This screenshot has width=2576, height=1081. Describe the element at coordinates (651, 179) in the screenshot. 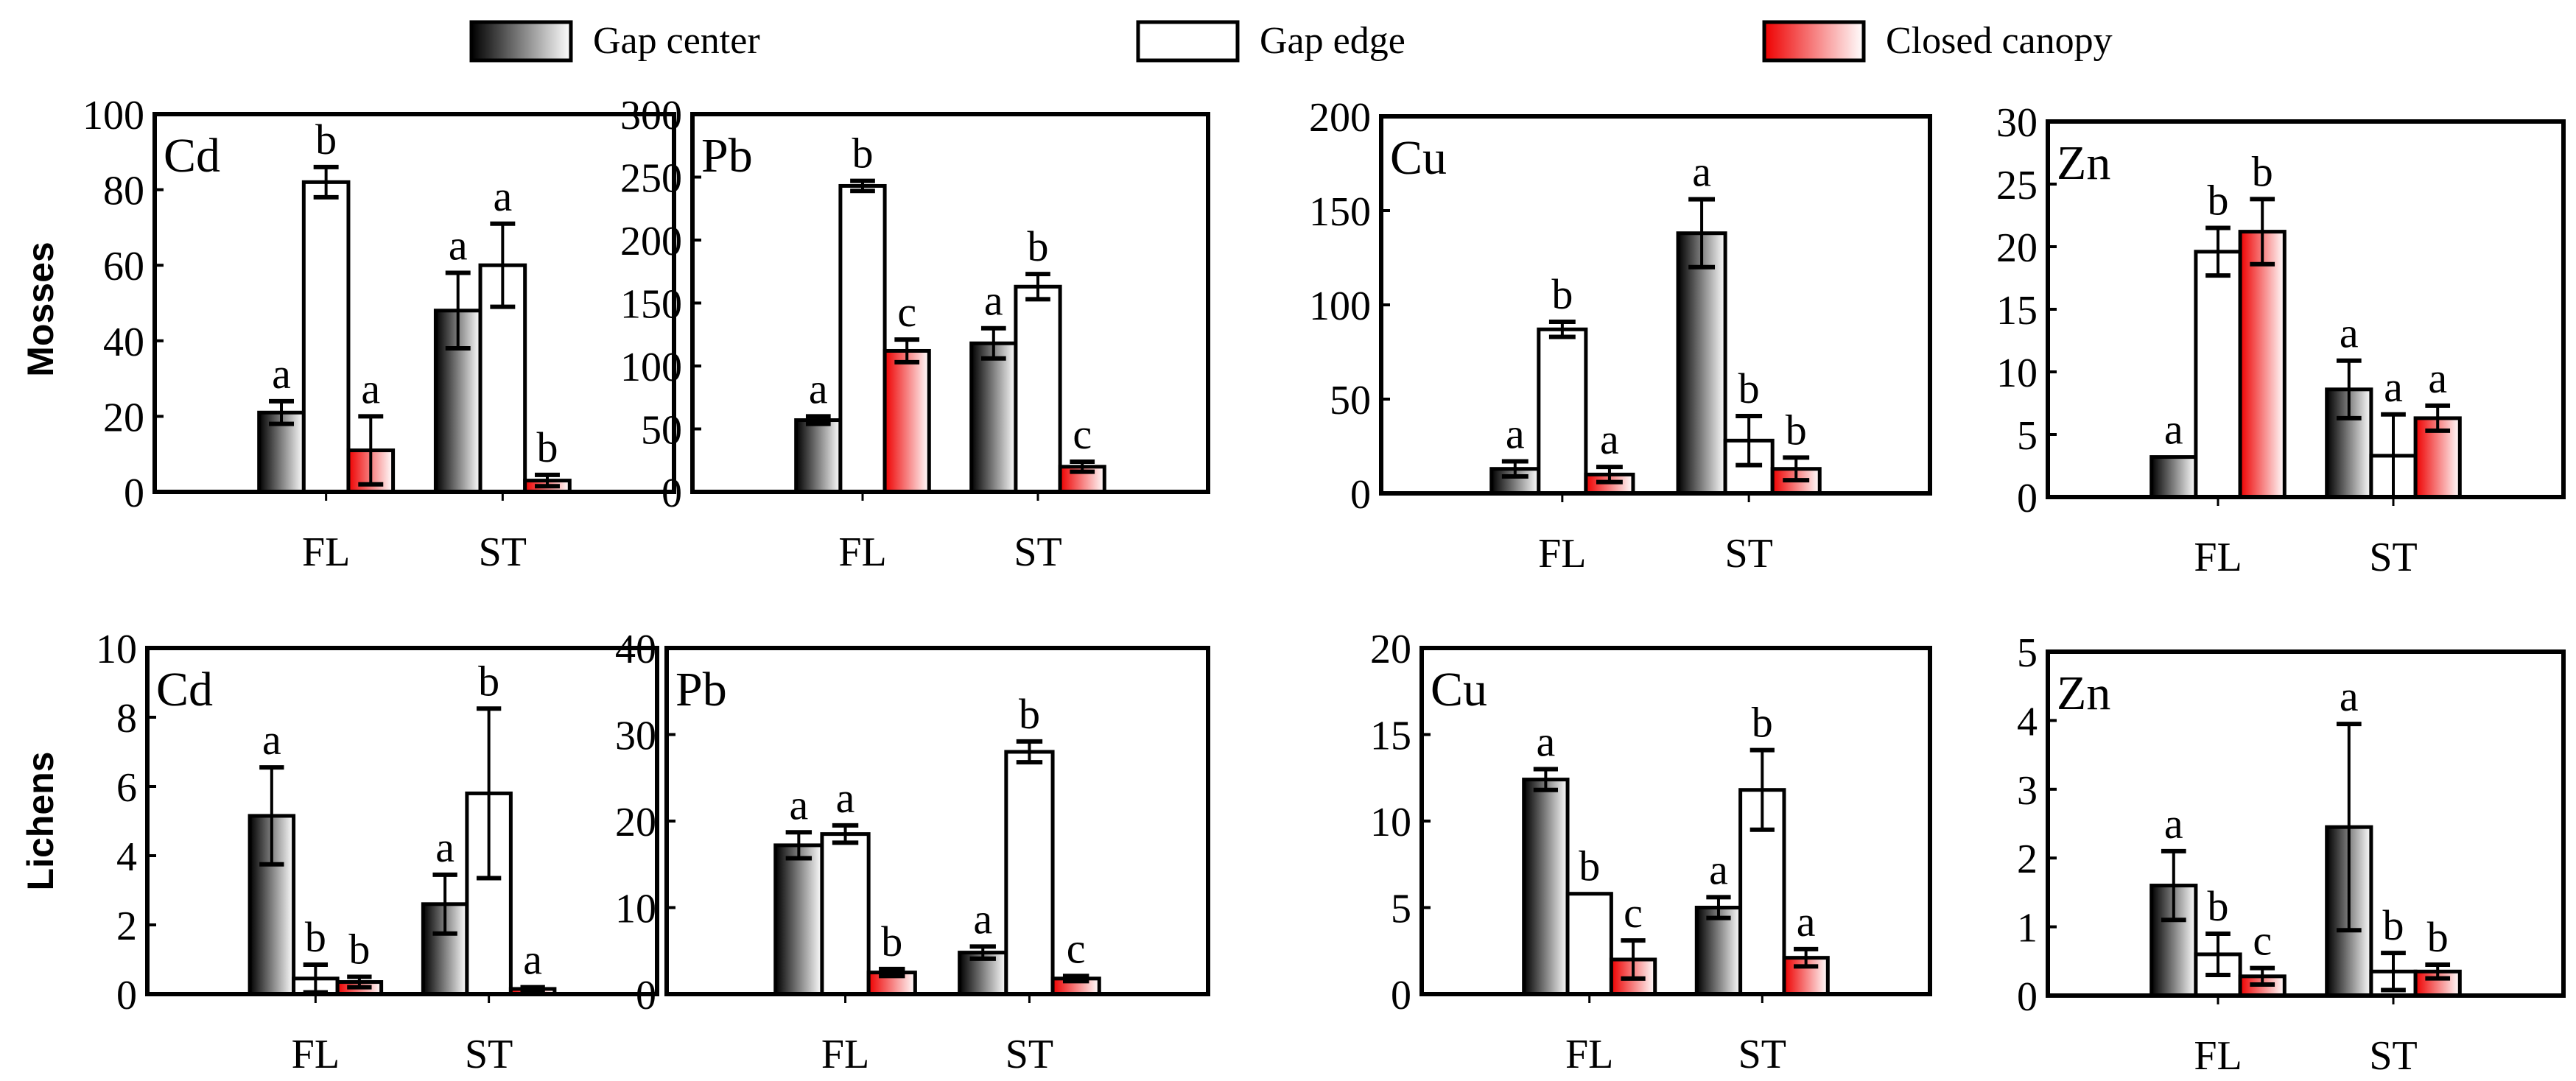

I see `y-tick-label: 250` at that location.